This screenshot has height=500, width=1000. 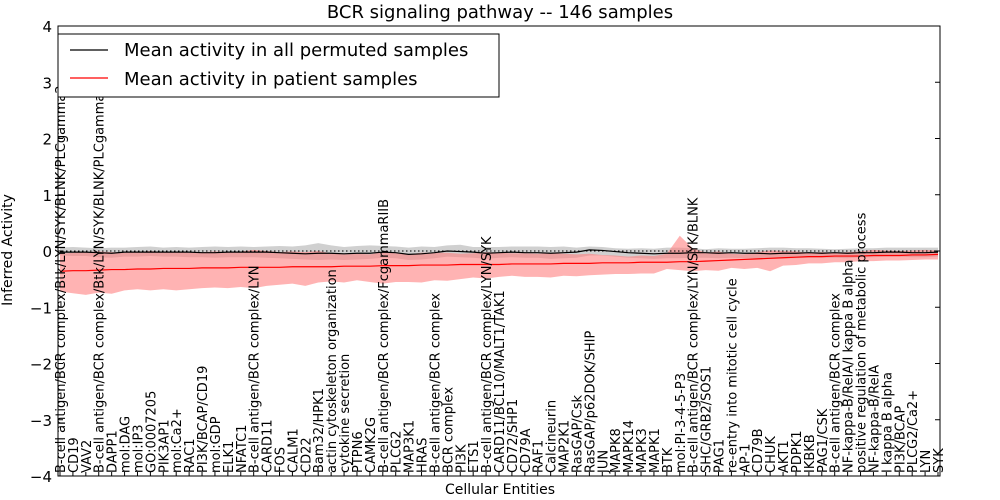 I want to click on x-tick-label: AP-1, so click(x=745, y=458).